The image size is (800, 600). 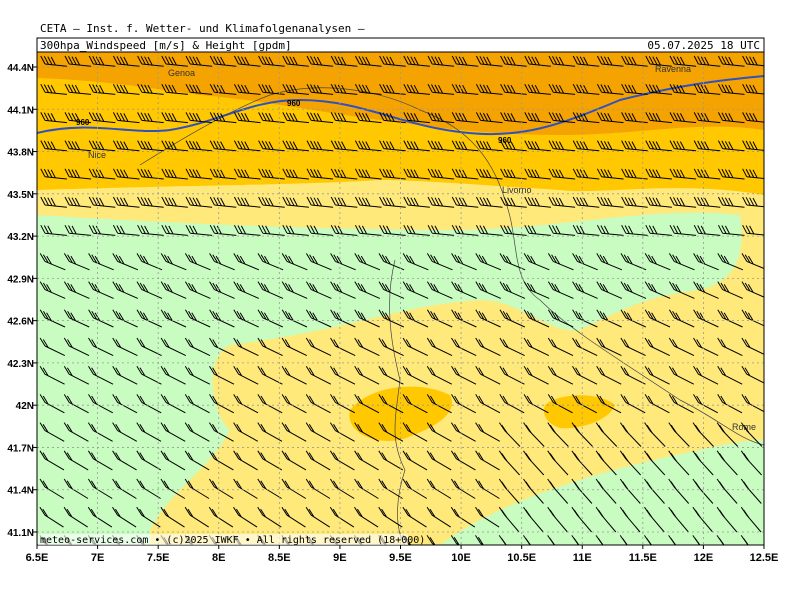 What do you see at coordinates (673, 69) in the screenshot?
I see `place-label: Ravenna` at bounding box center [673, 69].